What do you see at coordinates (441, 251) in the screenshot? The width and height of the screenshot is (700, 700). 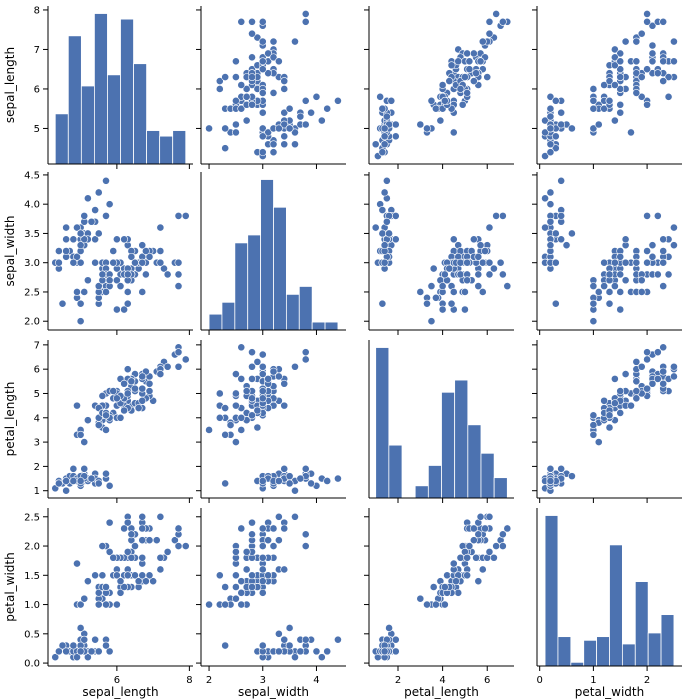 I see `scatter-points-sepal_width-vs-petal_length` at bounding box center [441, 251].